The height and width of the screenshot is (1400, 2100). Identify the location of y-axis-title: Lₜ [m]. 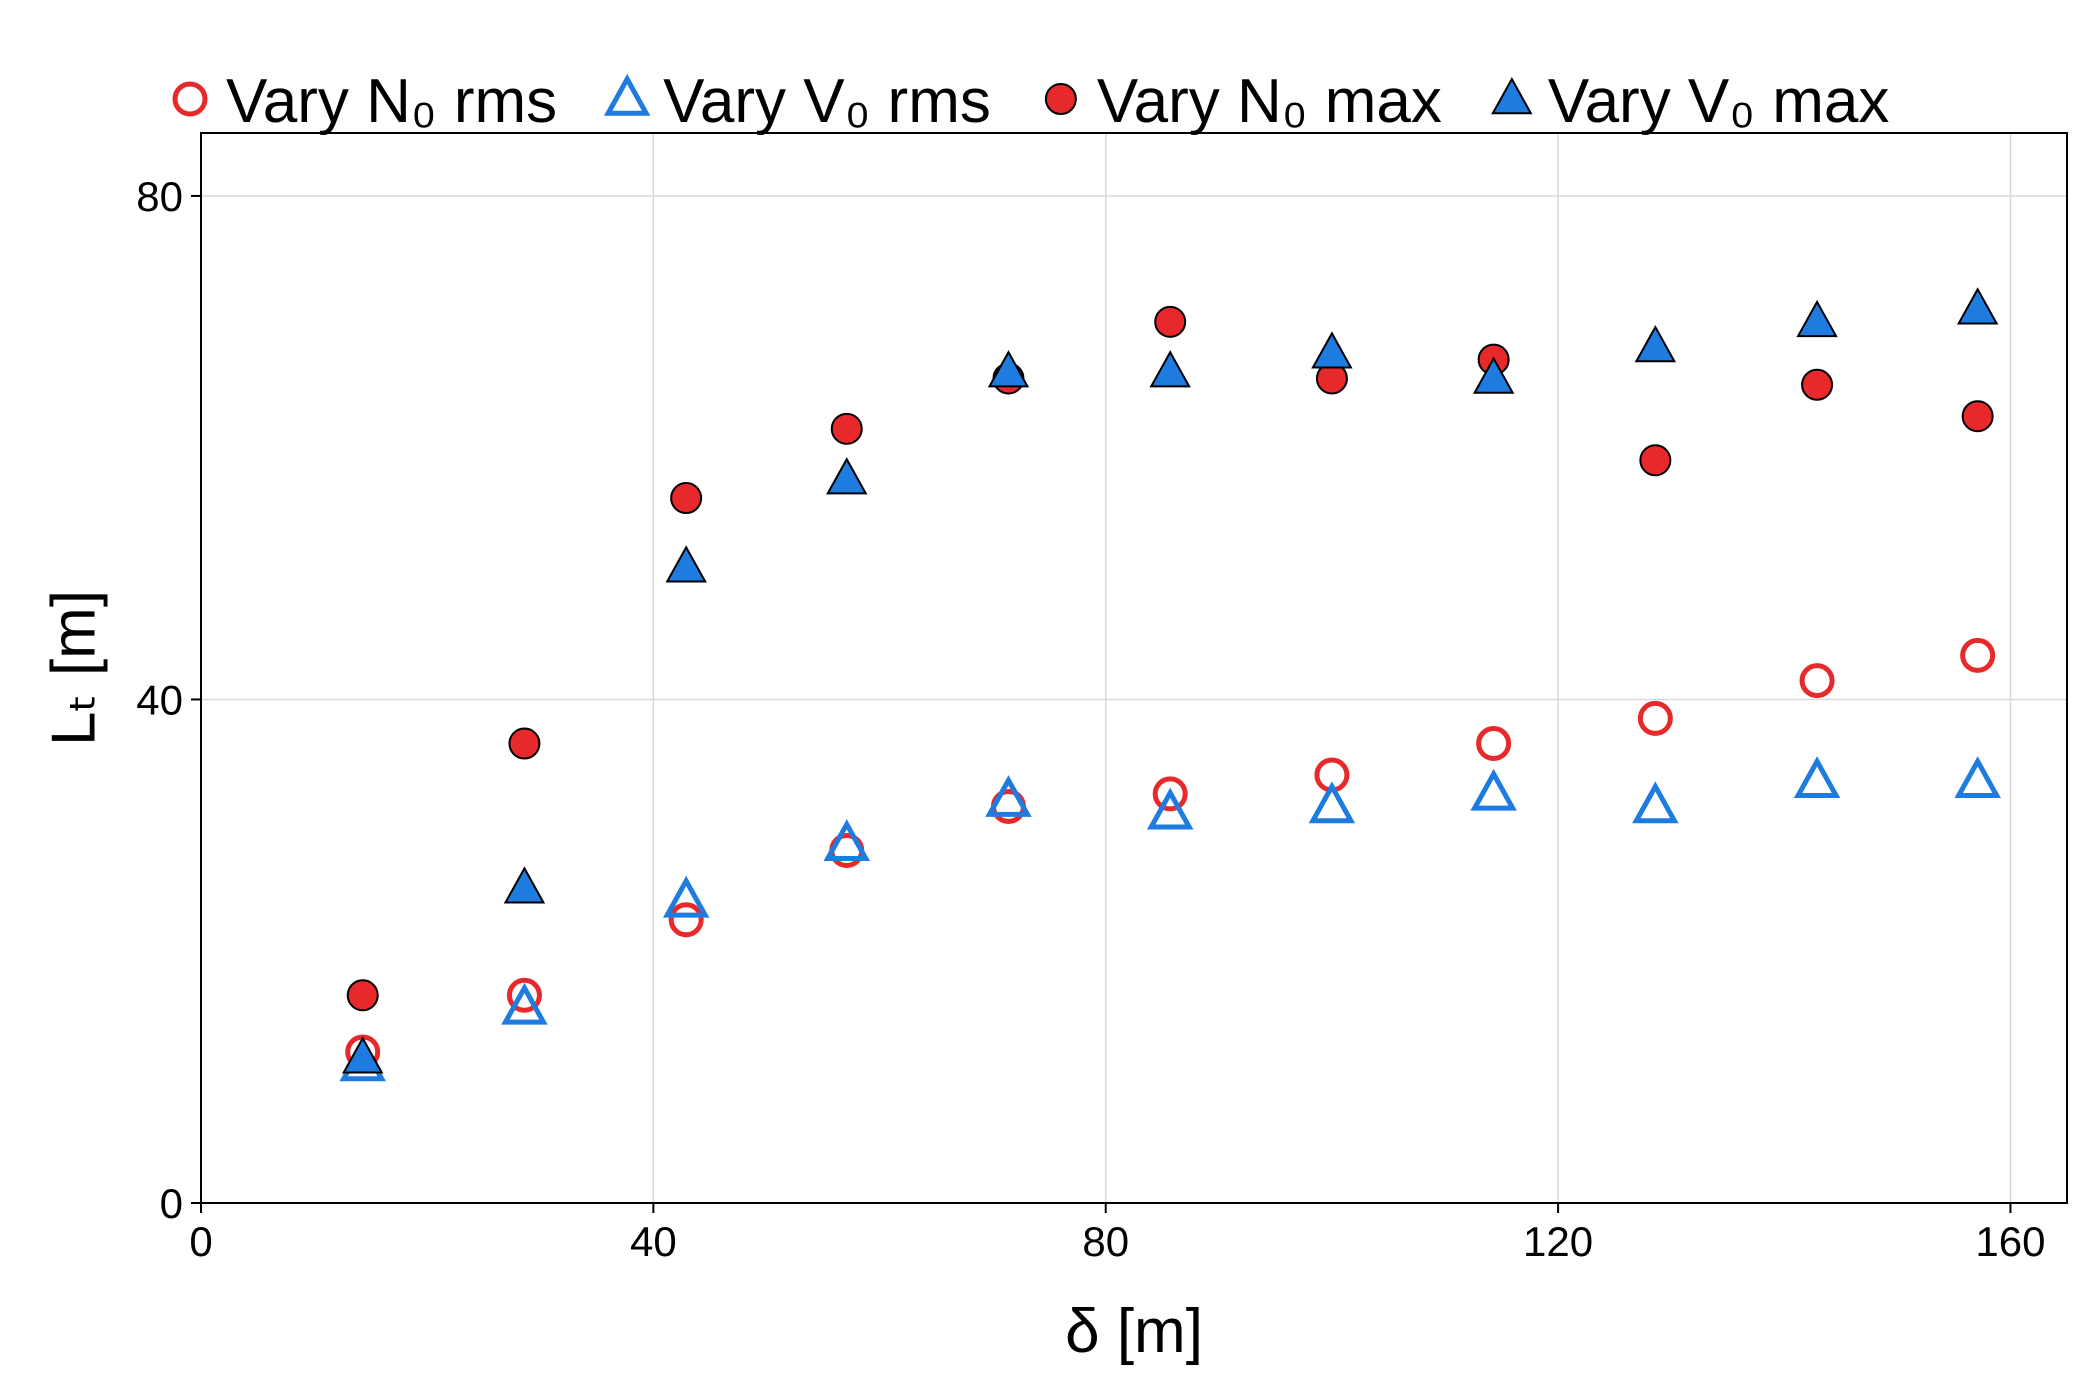
(74, 668).